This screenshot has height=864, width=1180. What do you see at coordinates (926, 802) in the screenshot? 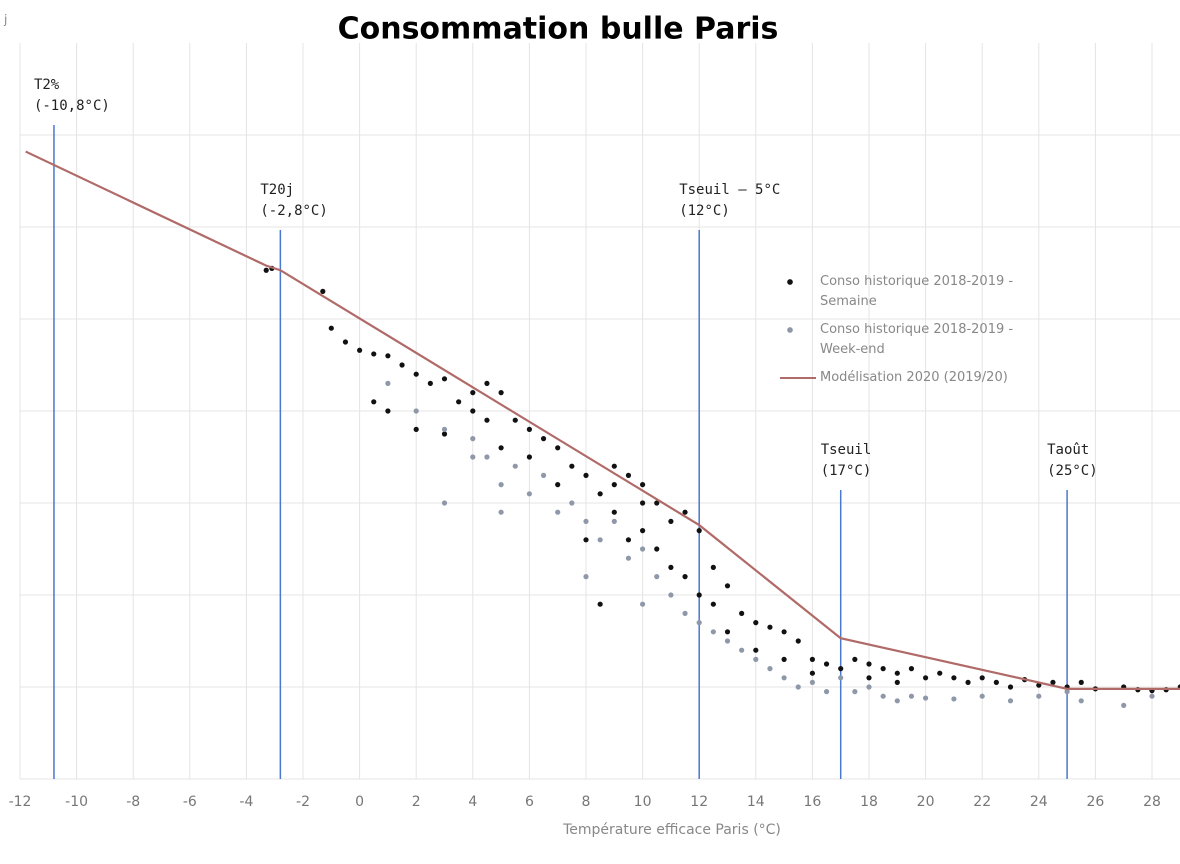
I see `x-tick-label: 20` at bounding box center [926, 802].